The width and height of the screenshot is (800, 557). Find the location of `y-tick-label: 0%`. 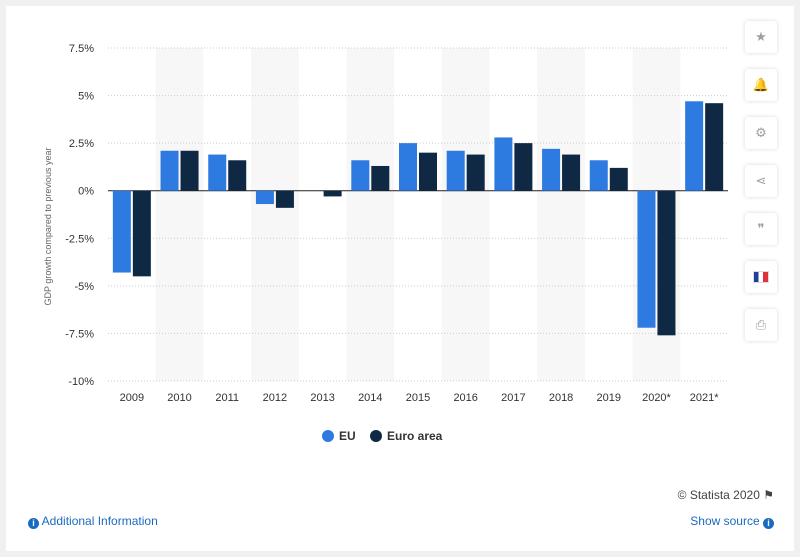

y-tick-label: 0% is located at coordinates (86, 192).